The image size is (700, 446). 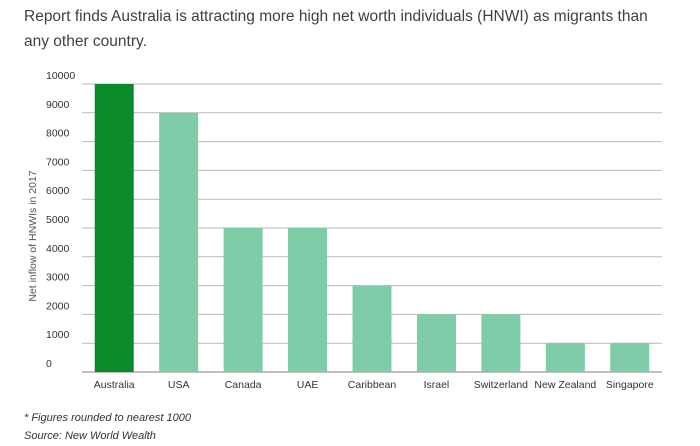 What do you see at coordinates (308, 385) in the screenshot?
I see `x-tick-label: UAE` at bounding box center [308, 385].